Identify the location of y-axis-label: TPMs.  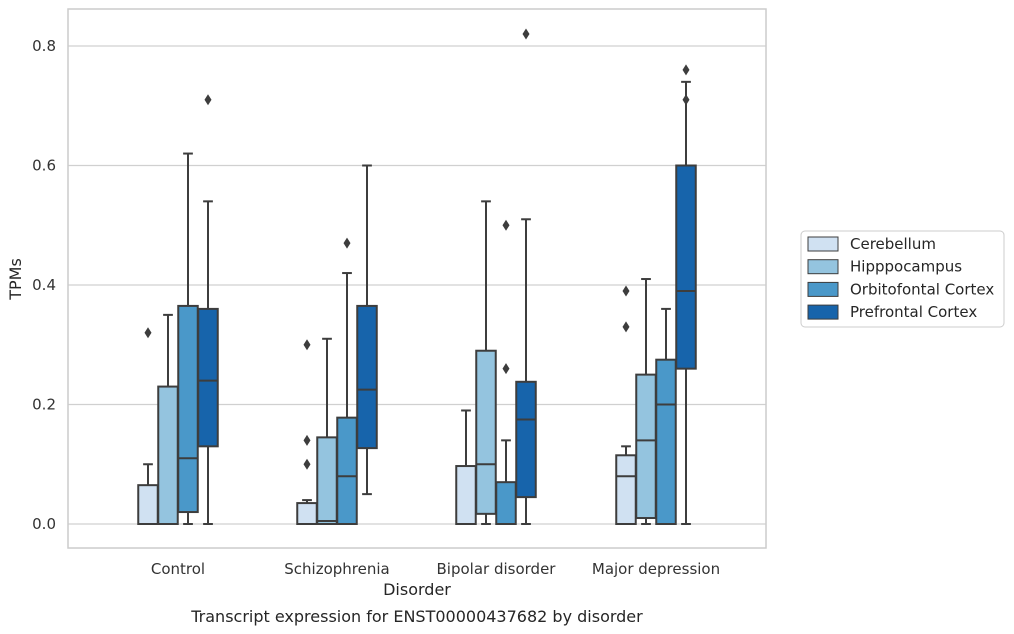
(15, 279).